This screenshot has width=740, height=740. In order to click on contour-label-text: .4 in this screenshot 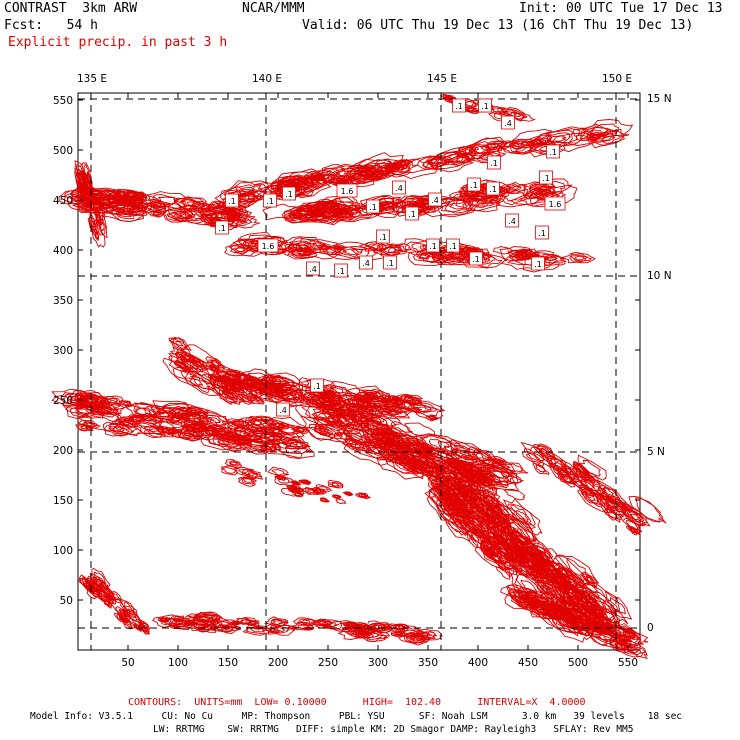, I will do `click(435, 200)`.